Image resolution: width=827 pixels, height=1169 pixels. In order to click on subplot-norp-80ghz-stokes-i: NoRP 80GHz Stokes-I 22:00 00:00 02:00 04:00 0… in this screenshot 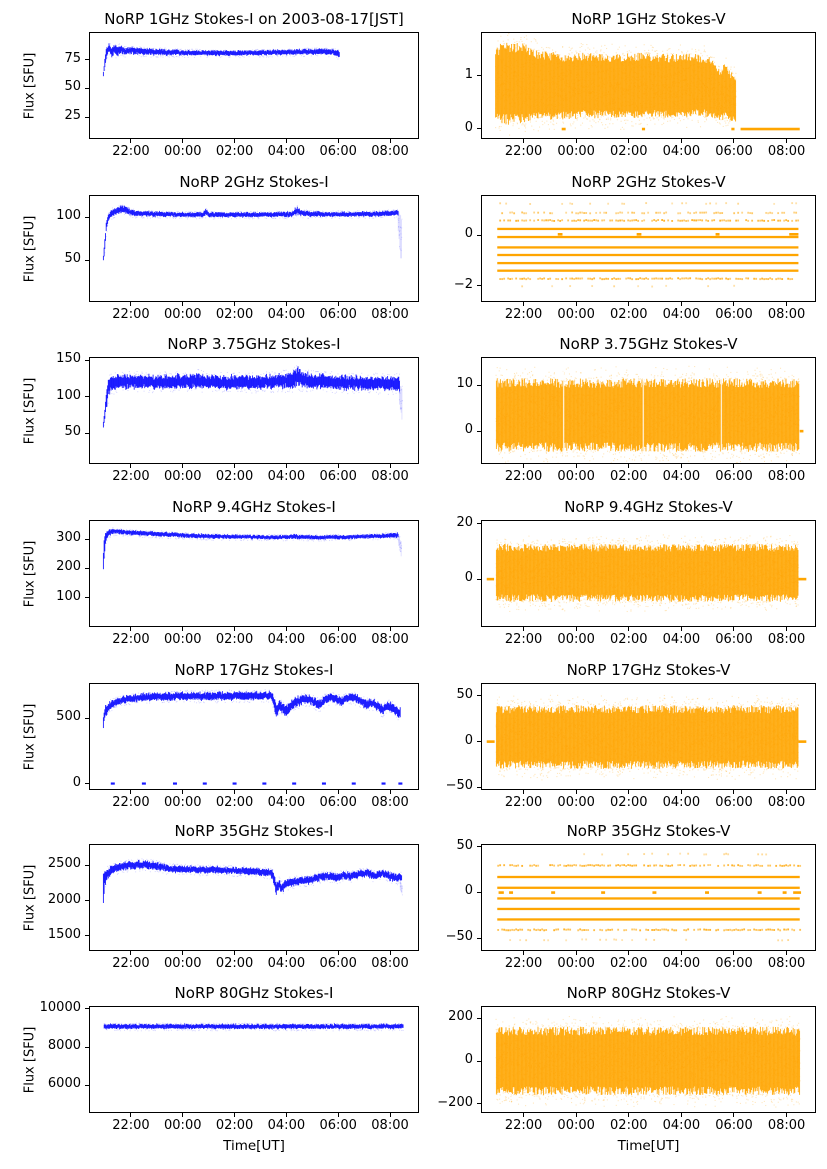, I will do `click(221, 1069)`.